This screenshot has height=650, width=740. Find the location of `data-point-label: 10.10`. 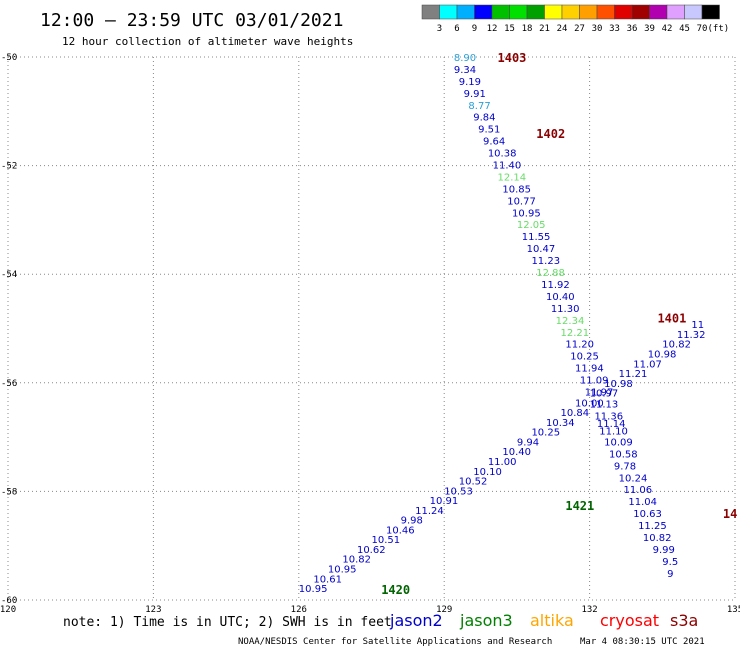

data-point-label: 10.10 is located at coordinates (487, 472).